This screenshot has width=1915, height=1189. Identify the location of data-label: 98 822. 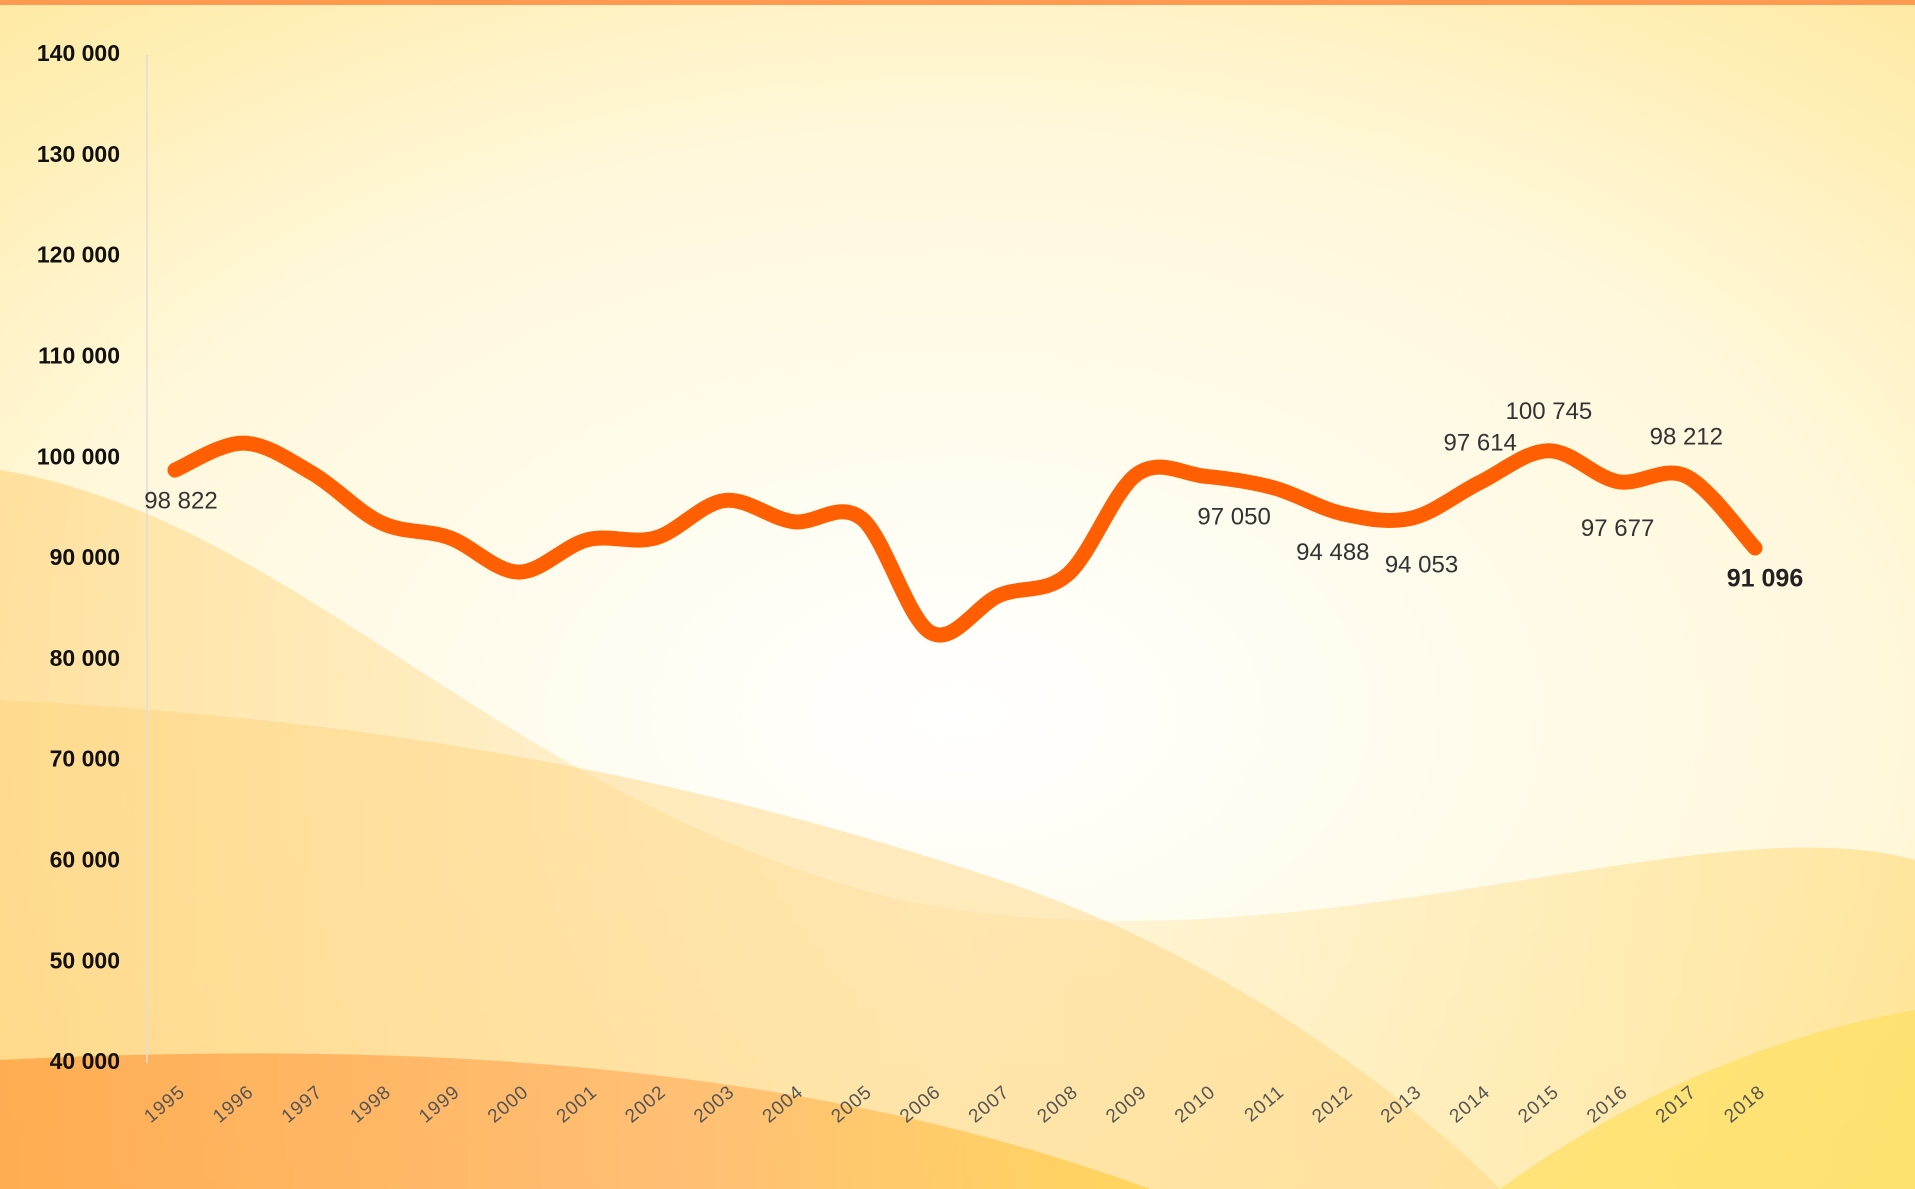
(180, 500).